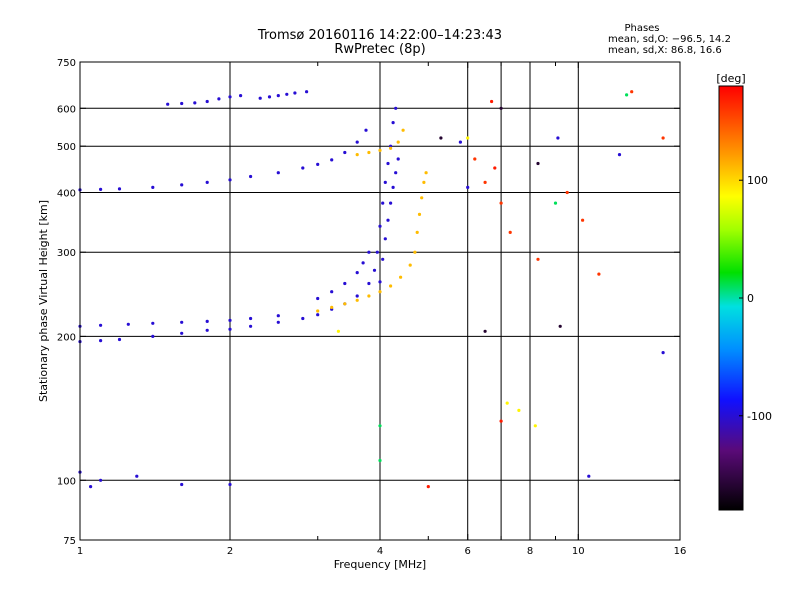 This screenshot has width=800, height=600. What do you see at coordinates (380, 551) in the screenshot?
I see `x-tick-label: 4` at bounding box center [380, 551].